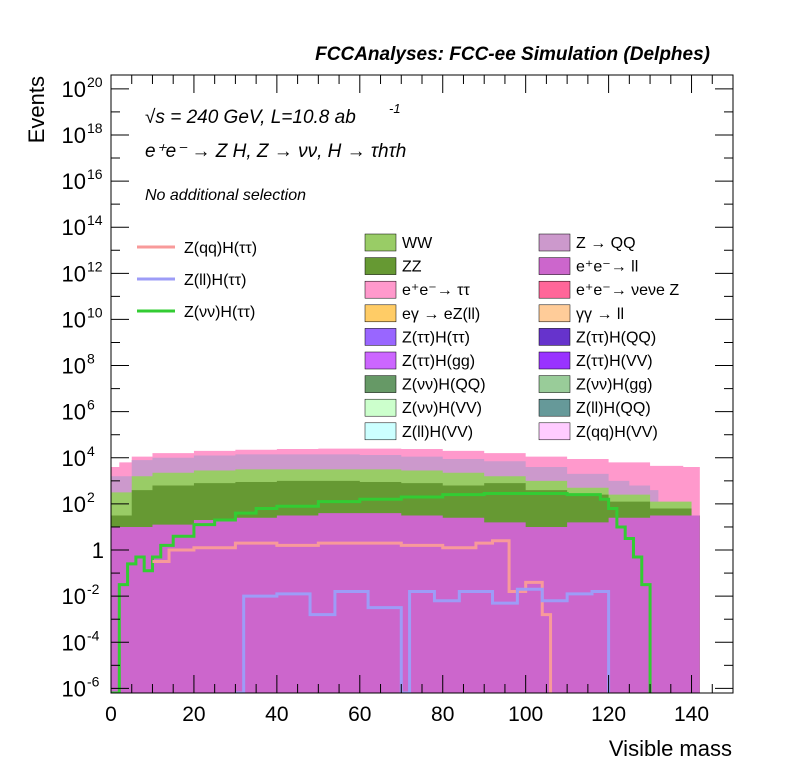 The height and width of the screenshot is (777, 796). I want to click on y-tick-exponent: 6, so click(91, 405).